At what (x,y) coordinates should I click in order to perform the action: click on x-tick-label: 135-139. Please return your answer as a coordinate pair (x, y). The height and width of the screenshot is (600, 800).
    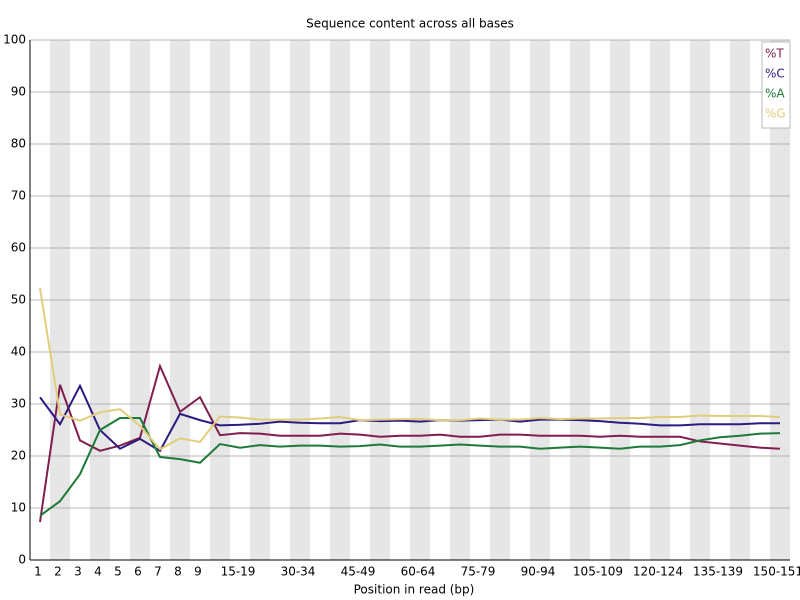
    Looking at the image, I should click on (718, 572).